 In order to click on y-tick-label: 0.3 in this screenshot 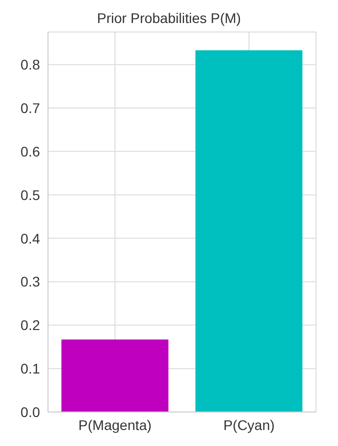, I will do `click(30, 282)`.